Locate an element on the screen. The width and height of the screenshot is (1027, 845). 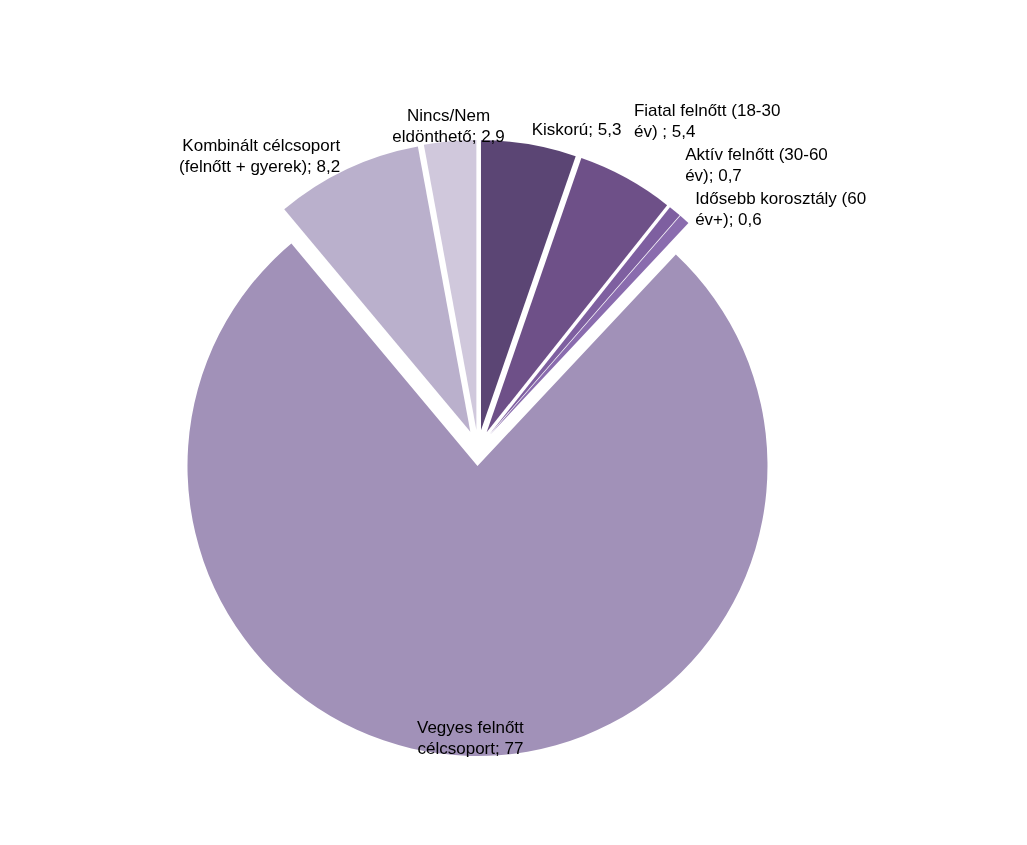
slice-label: Kombinált célcsoport (felnőtt + gyerek); 8,2 is located at coordinates (260, 155).